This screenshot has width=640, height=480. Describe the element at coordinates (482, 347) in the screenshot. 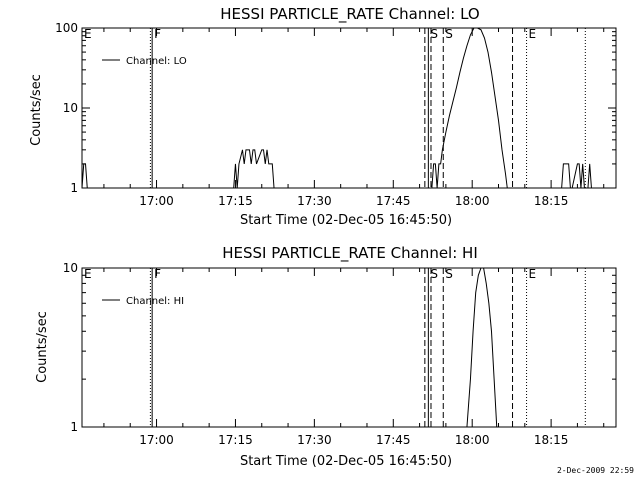

I see `series-line` at that location.